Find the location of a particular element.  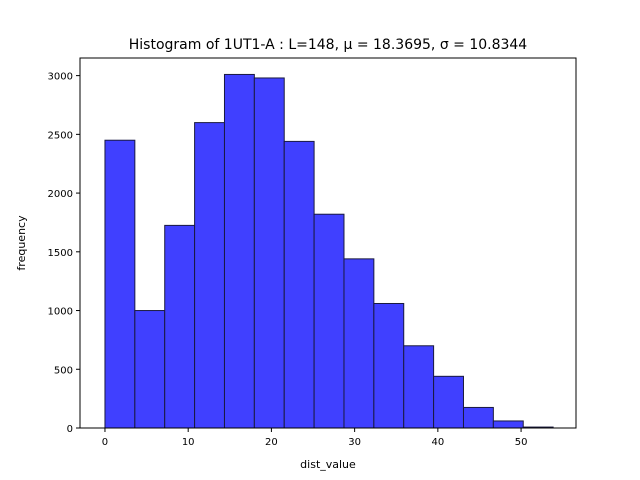

x-tick-label: 30 is located at coordinates (354, 442).